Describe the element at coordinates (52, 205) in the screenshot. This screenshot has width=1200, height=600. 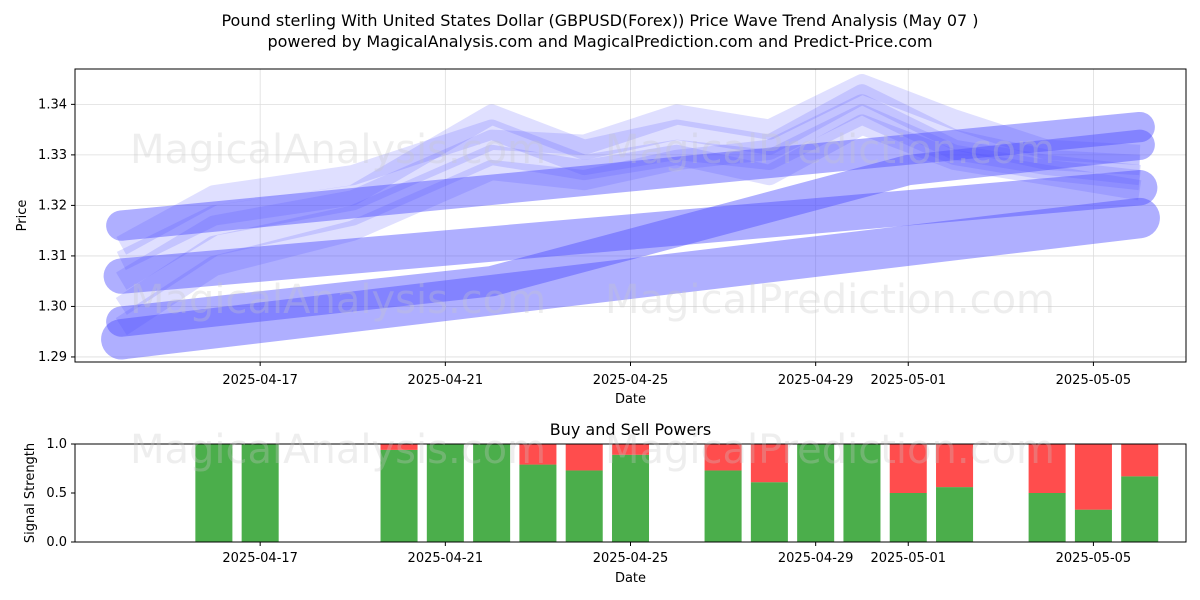
I see `y-tick-label: 1.32` at that location.